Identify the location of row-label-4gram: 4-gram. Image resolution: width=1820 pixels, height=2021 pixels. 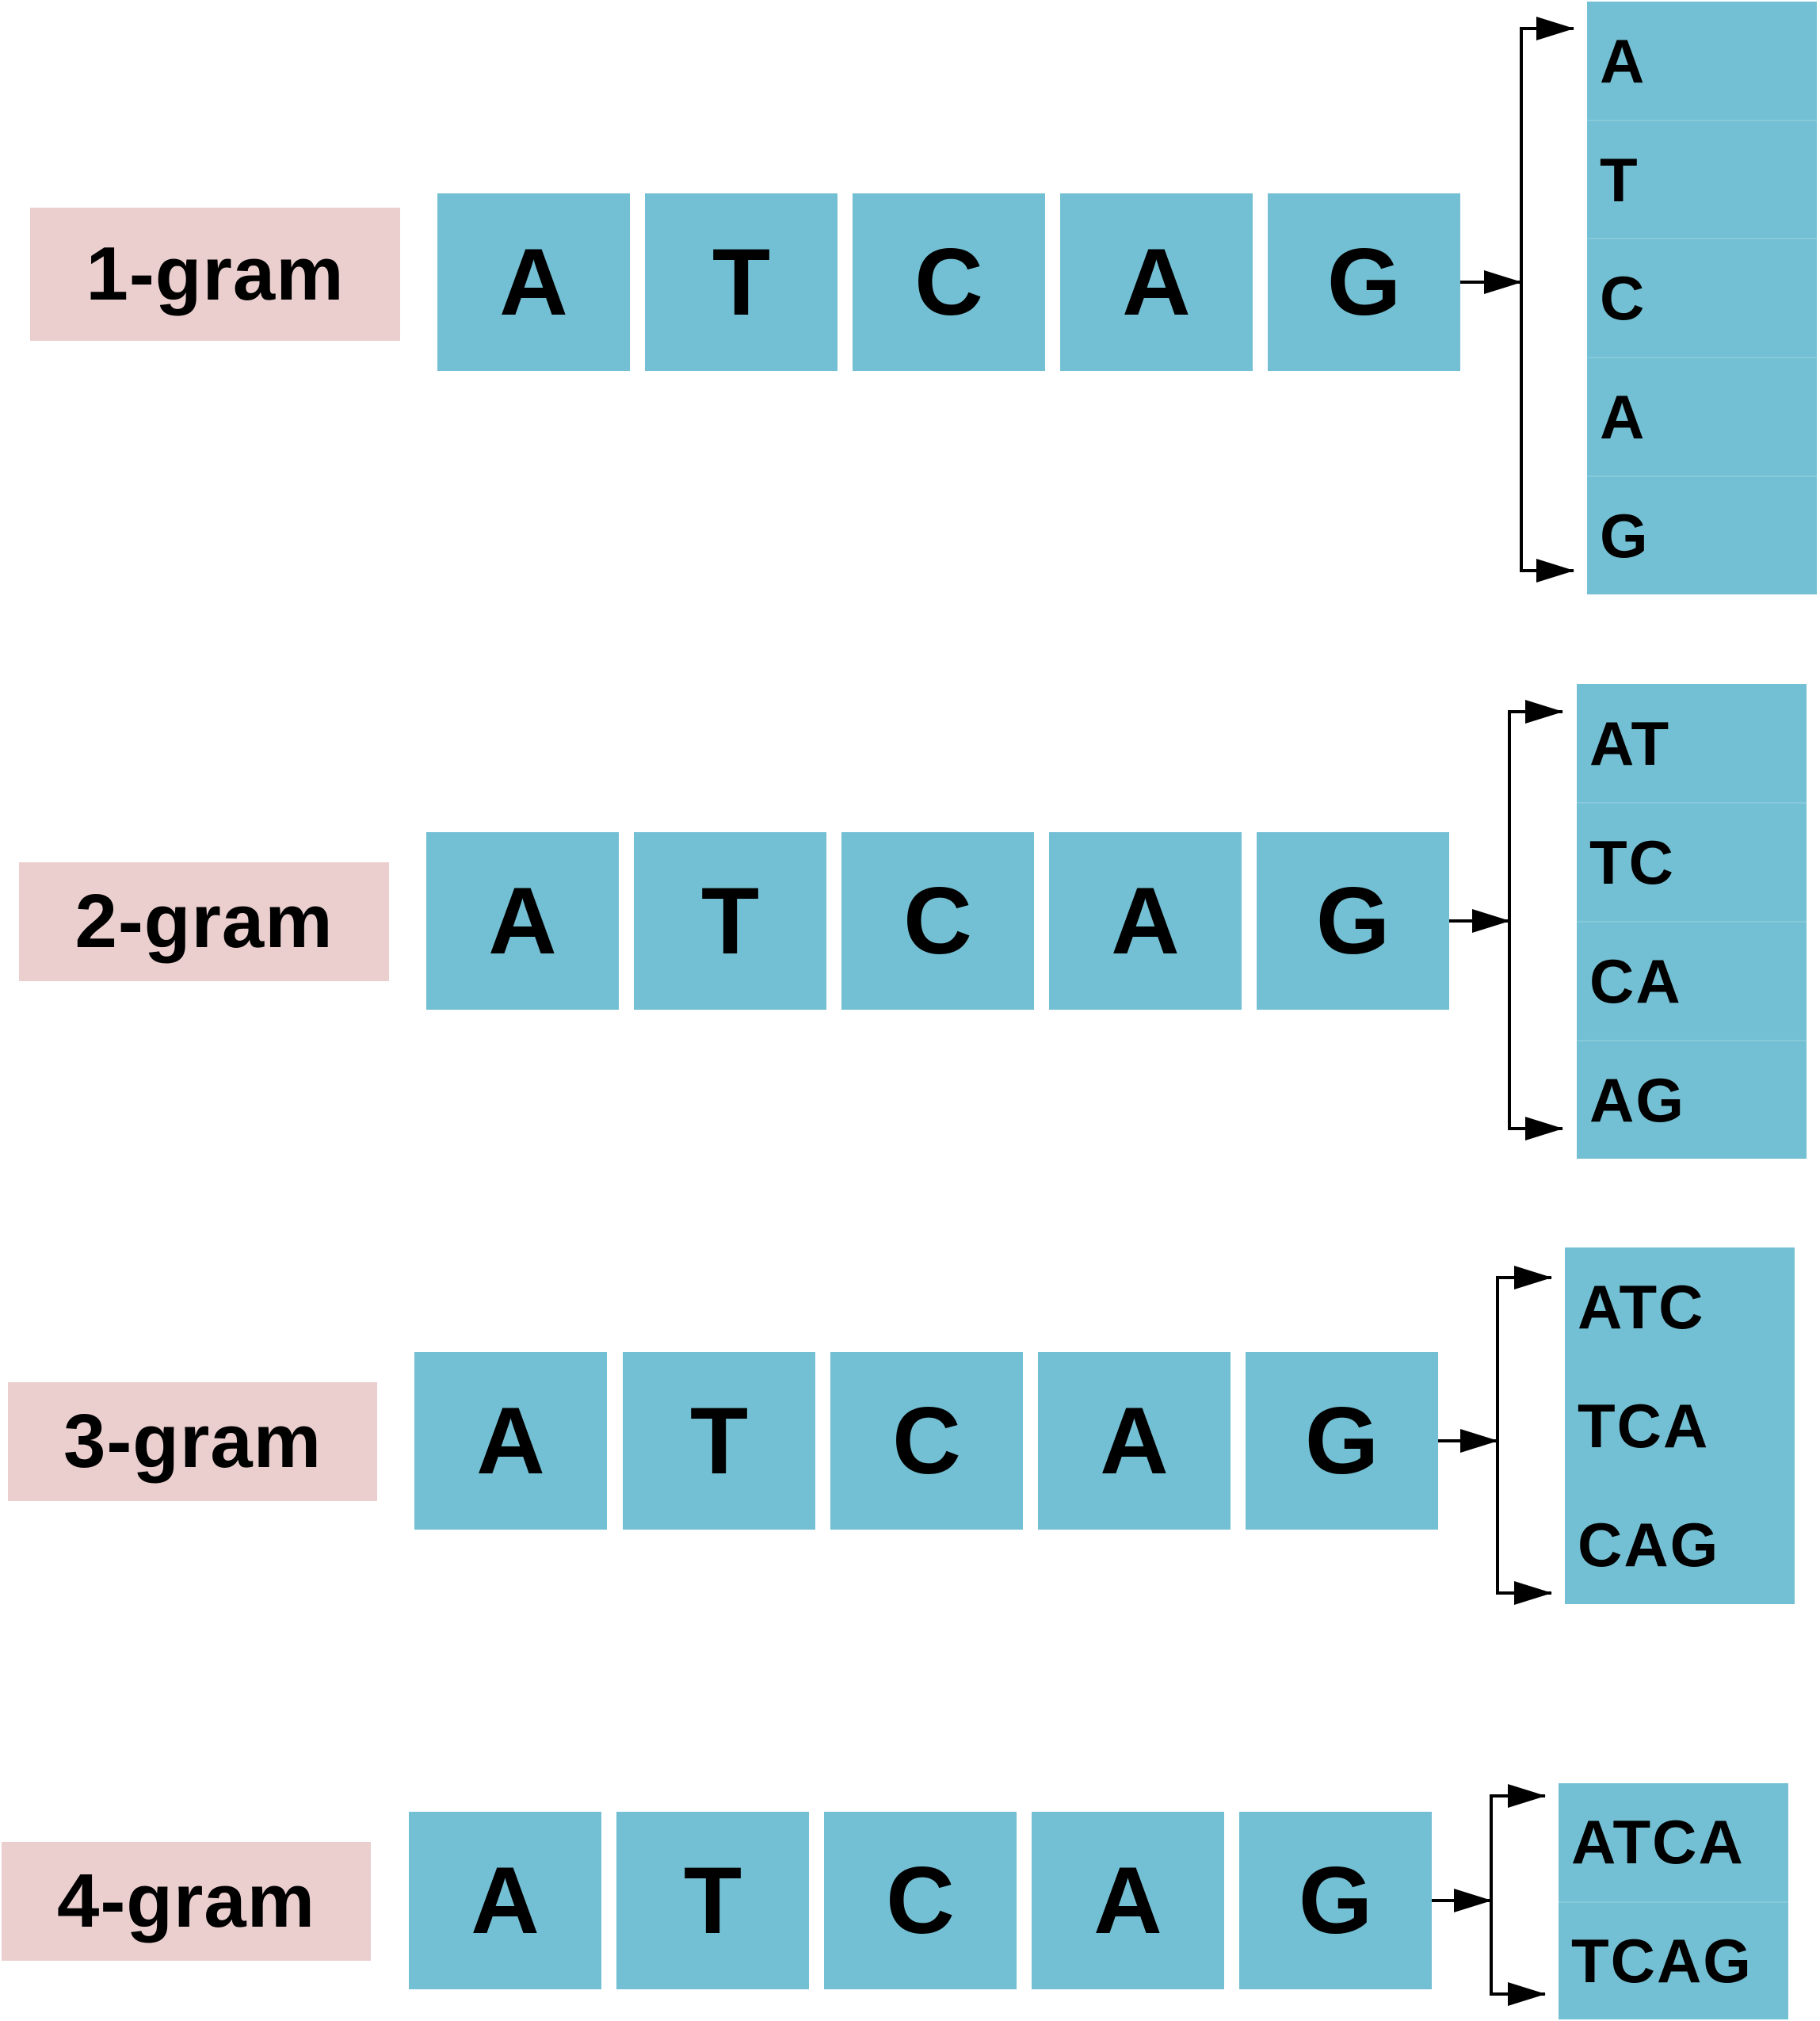
(186, 1901).